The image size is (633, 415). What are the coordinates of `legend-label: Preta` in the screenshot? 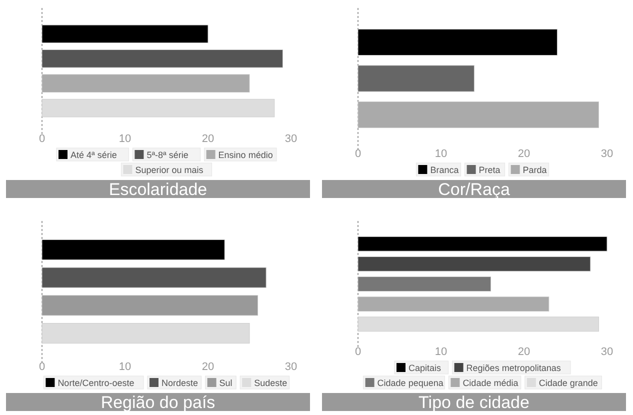 It's located at (489, 170).